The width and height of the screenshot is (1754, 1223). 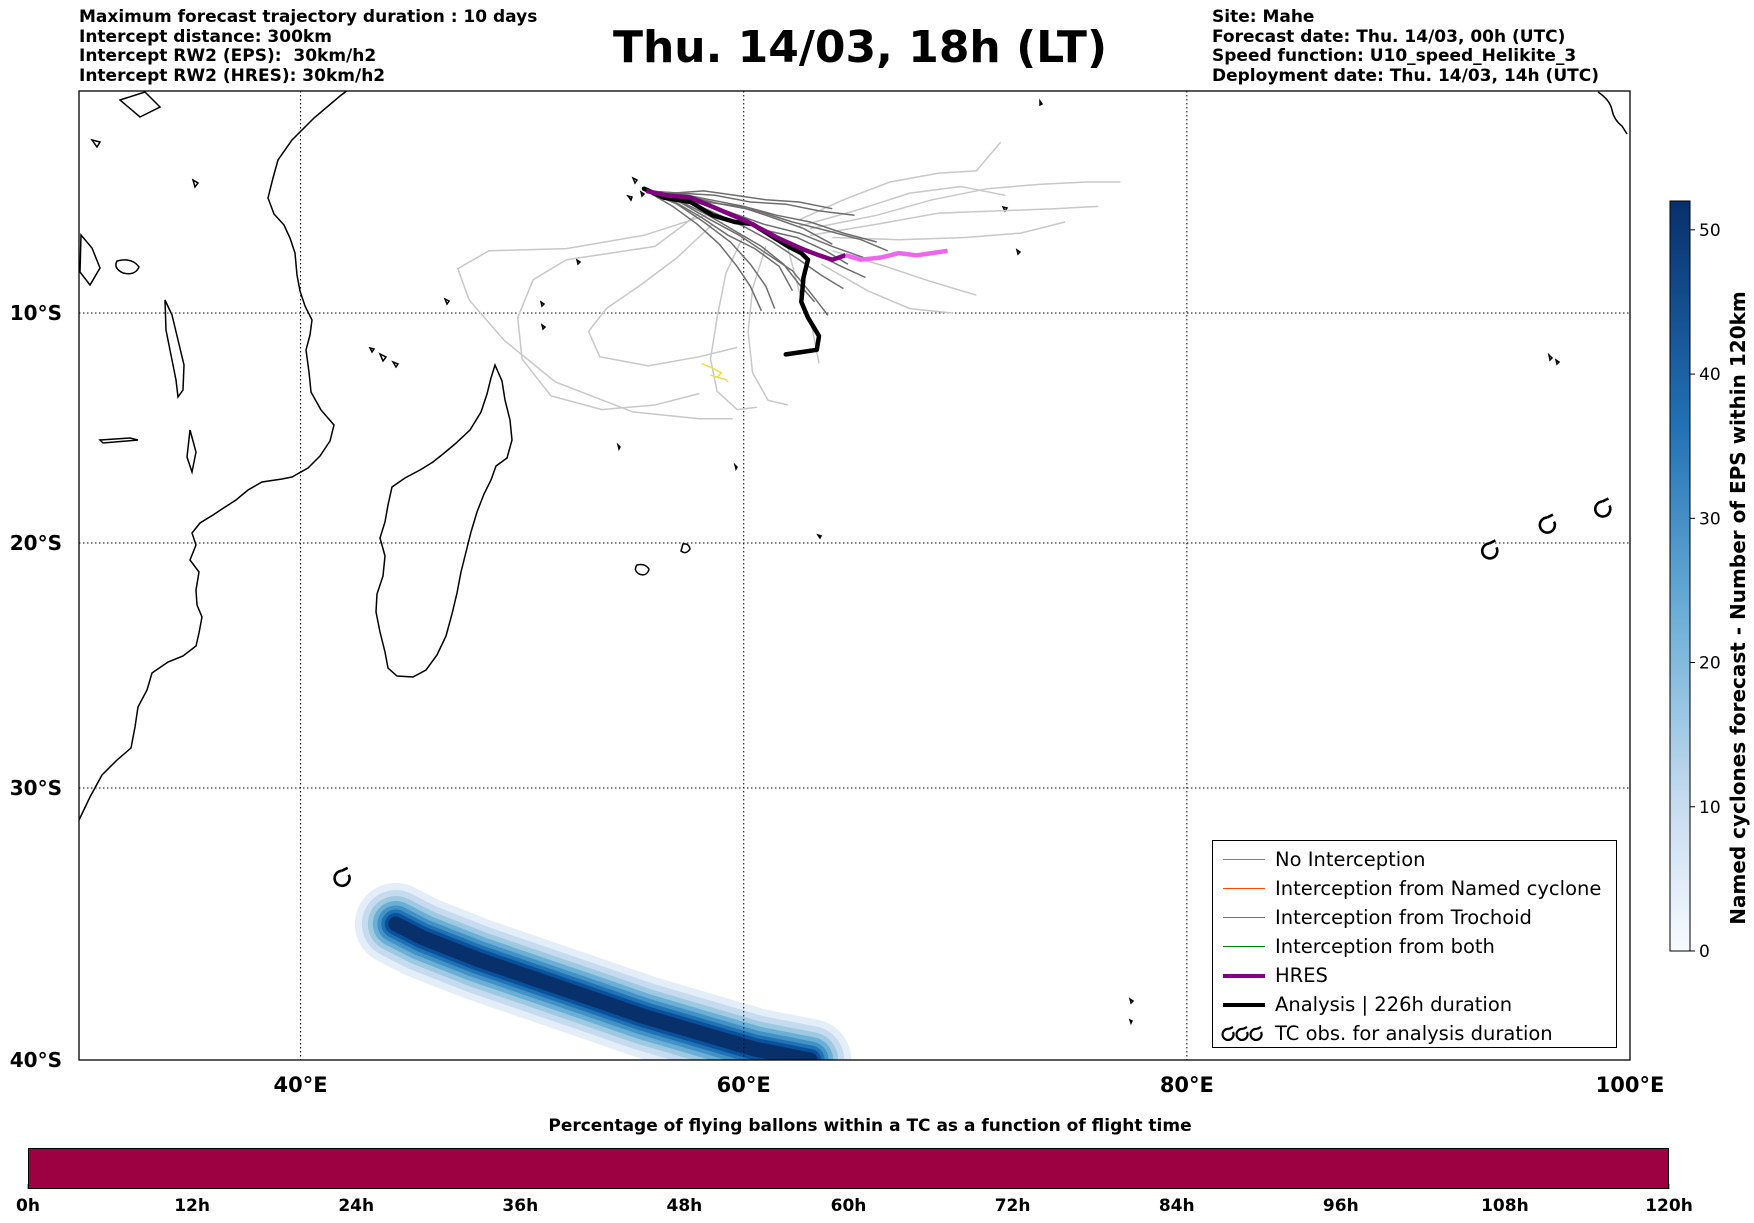 What do you see at coordinates (228, 56) in the screenshot?
I see `header-intercept-eps: Intercept RW2 (EPS): 30km/h2` at bounding box center [228, 56].